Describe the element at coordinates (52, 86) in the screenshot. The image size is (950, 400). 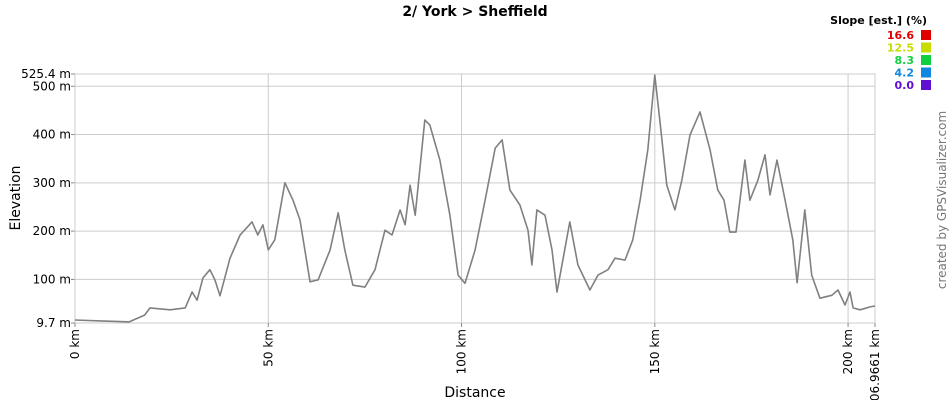
I see `y-tick-label: 500 m` at that location.